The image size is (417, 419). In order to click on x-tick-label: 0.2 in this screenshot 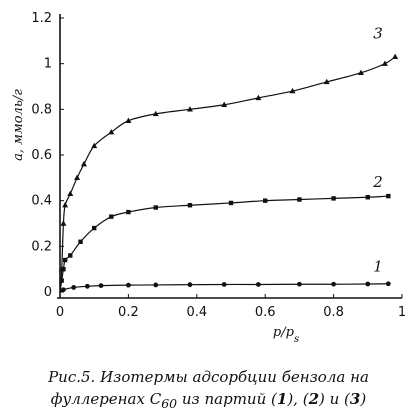, I will do `click(128, 312)`.